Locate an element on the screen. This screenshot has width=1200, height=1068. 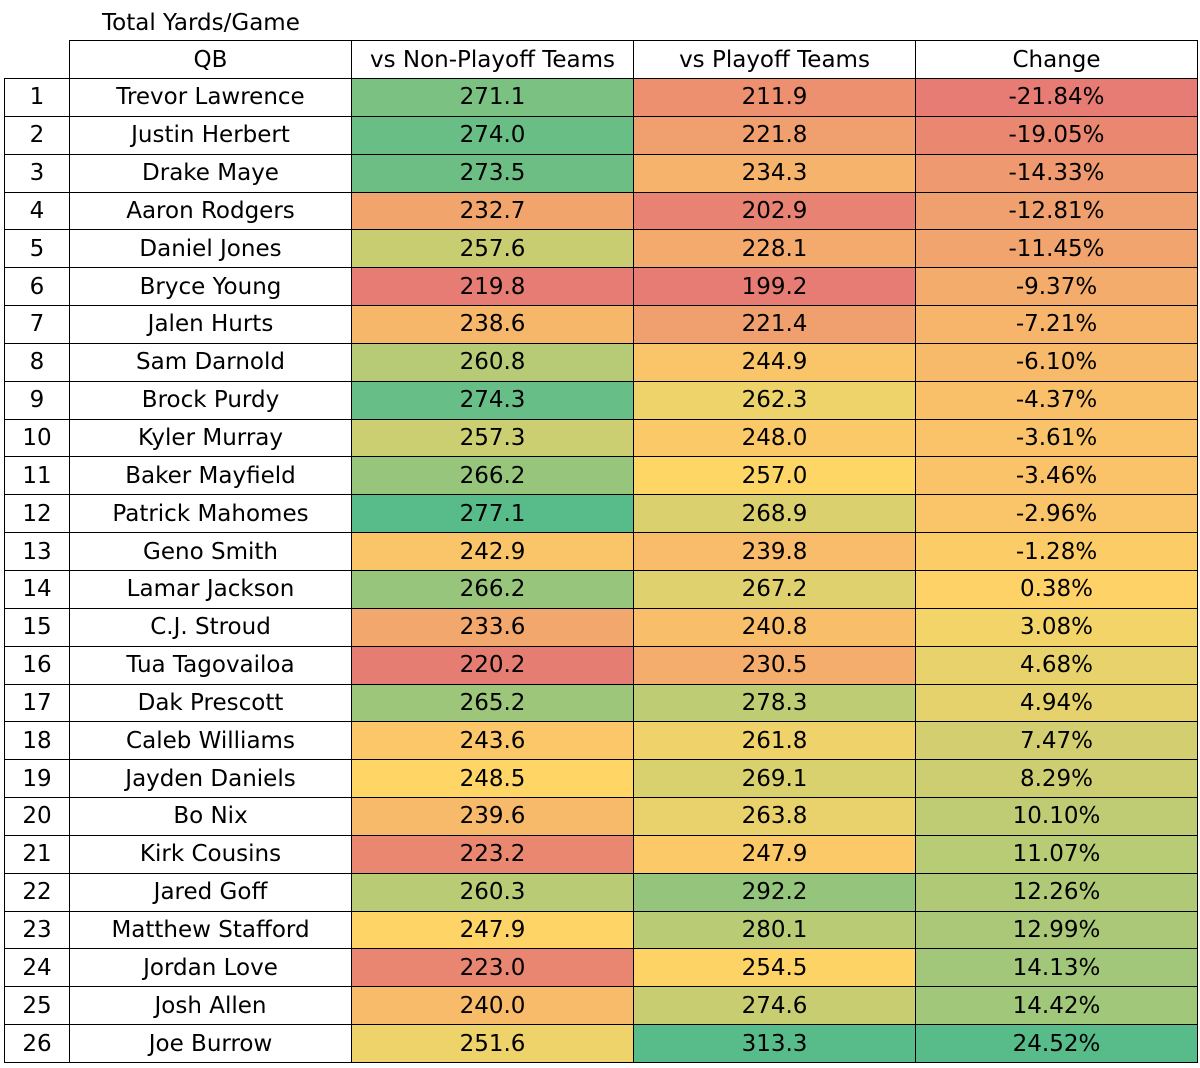
qb-name-cell: Aaron Rodgers is located at coordinates (210, 211).